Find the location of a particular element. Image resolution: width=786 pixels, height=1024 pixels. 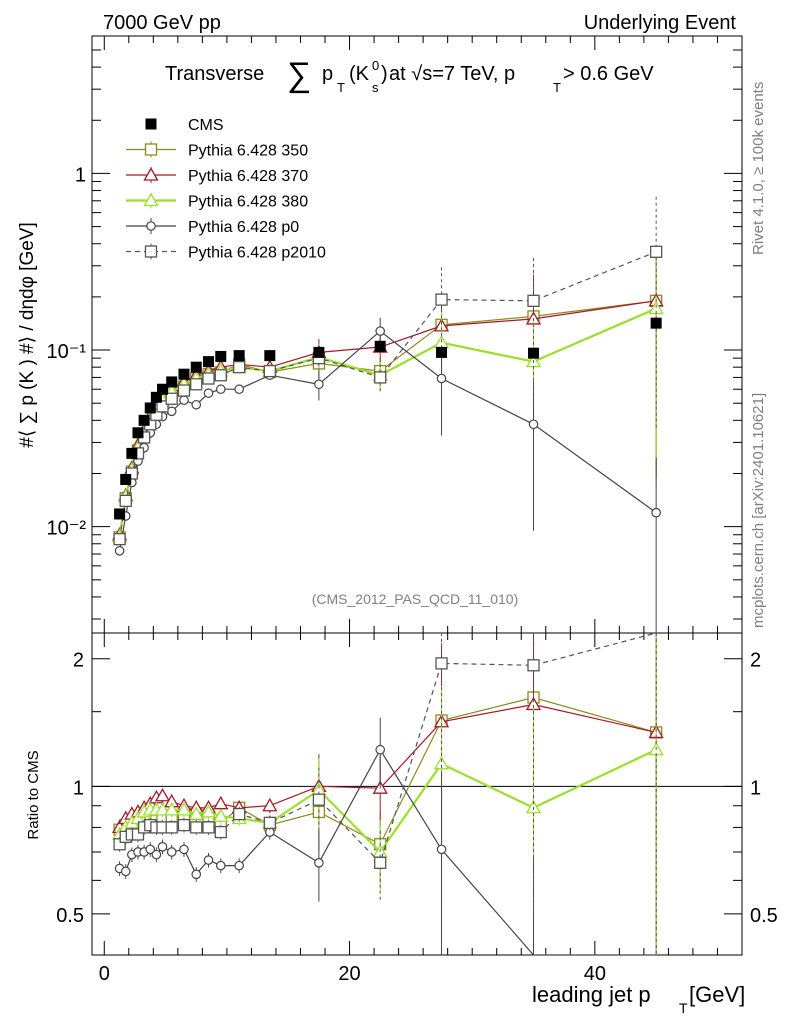

y-tick-label: 10⁻¹ is located at coordinates (67, 352).